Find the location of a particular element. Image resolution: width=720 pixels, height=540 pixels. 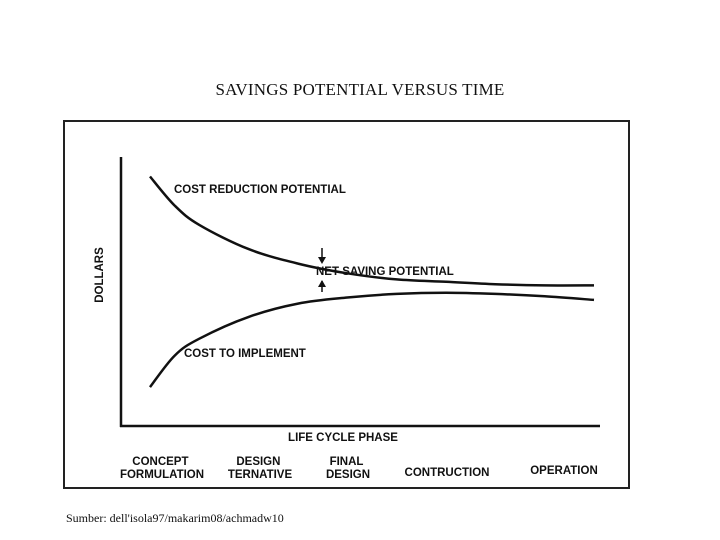

series-label-cost-to-implement: COST TO IMPLEMENT is located at coordinates (245, 354).